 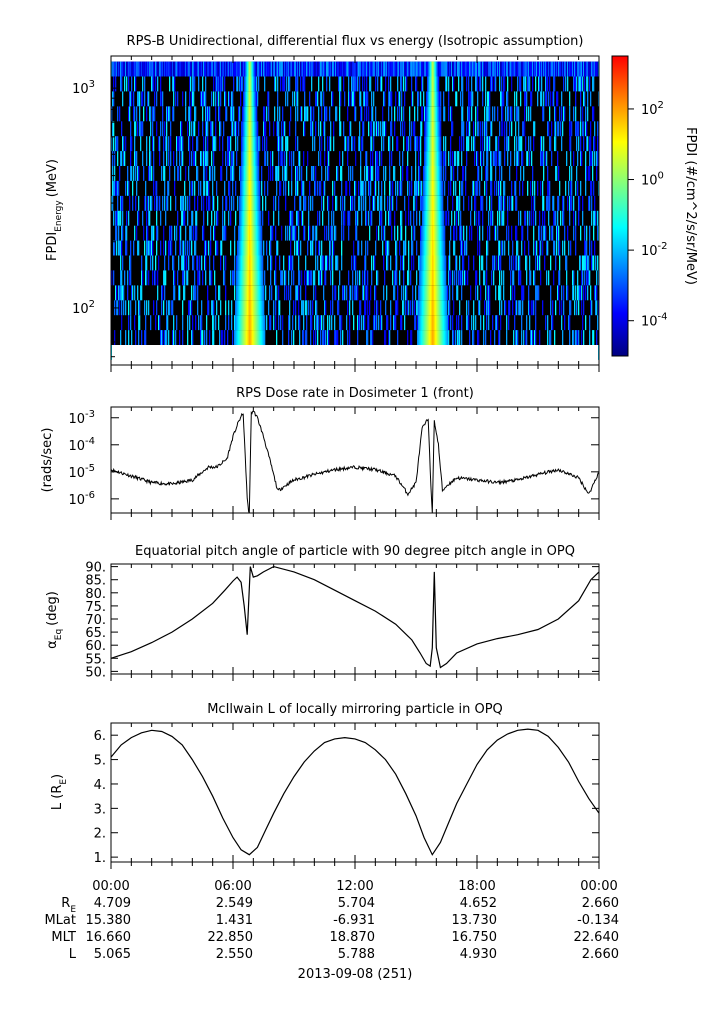 I want to click on colorbar-tick-label: 102, so click(x=652, y=109).